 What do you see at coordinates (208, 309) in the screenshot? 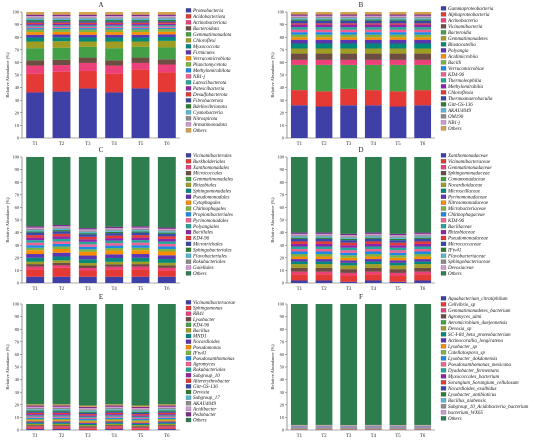
I see `legend-entry: Sphingomonas` at bounding box center [208, 309].